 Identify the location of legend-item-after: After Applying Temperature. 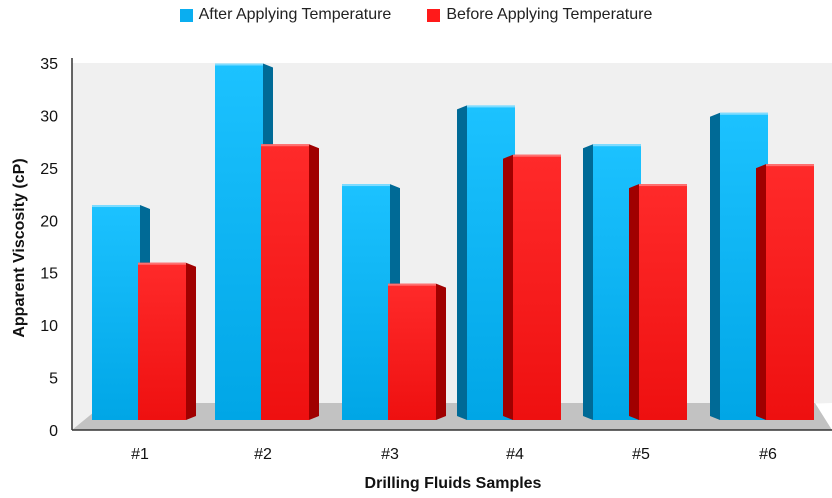
(285, 15).